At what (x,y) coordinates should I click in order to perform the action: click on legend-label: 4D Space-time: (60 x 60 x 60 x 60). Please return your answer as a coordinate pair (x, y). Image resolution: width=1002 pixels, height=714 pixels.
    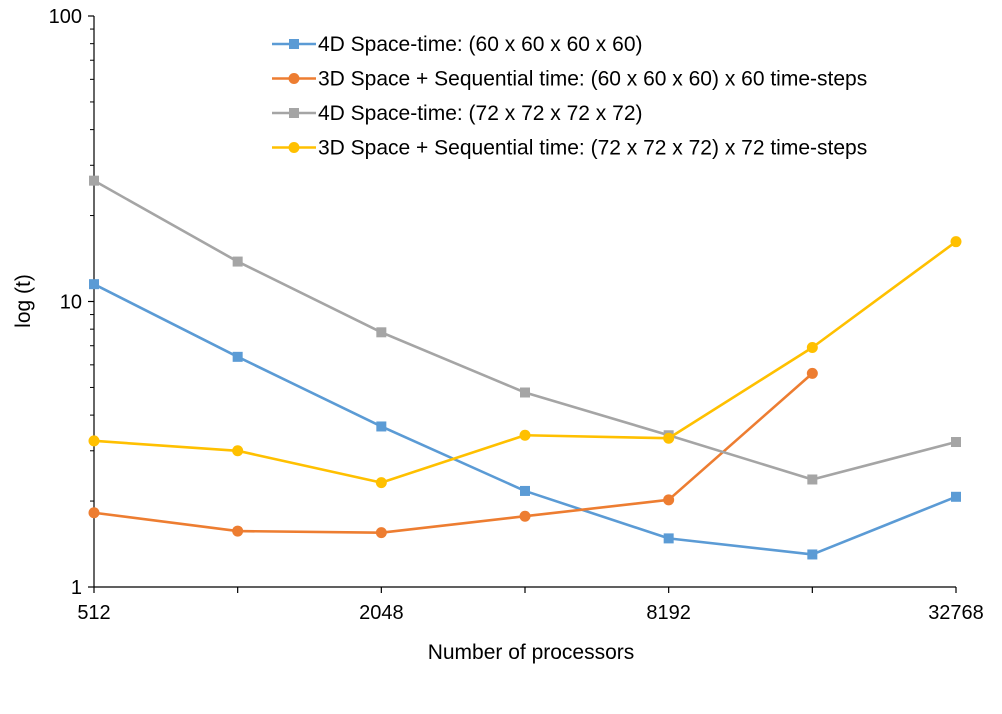
    Looking at the image, I should click on (480, 44).